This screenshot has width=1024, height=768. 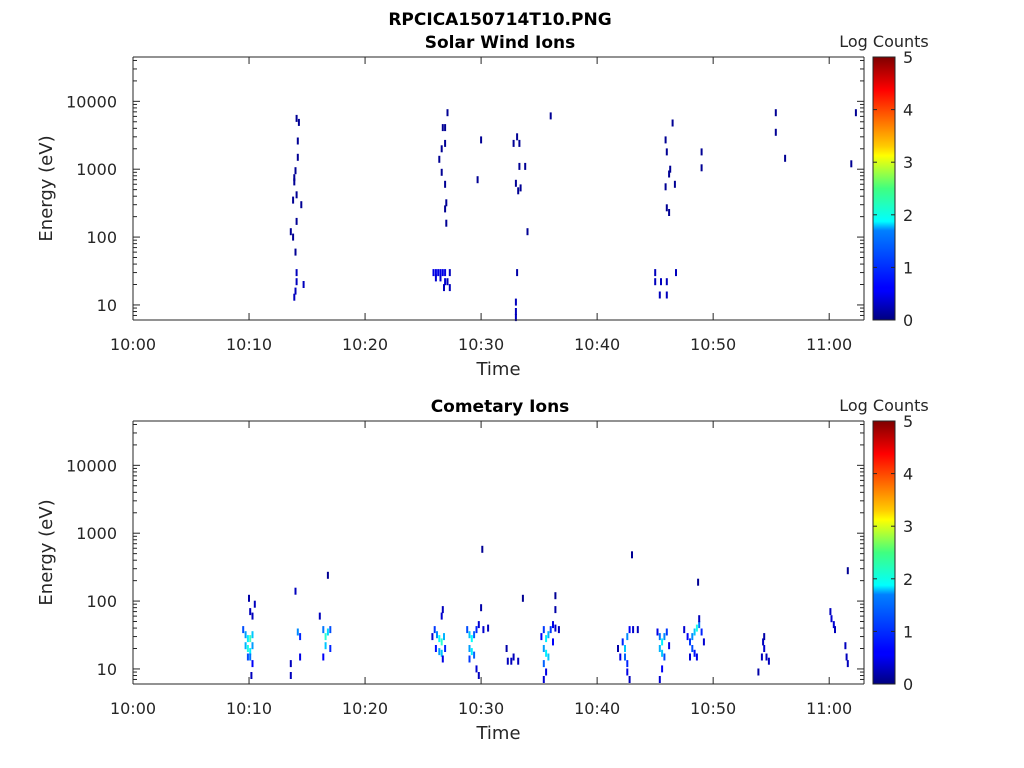 I want to click on y-tick-label: 100, so click(x=101, y=601).